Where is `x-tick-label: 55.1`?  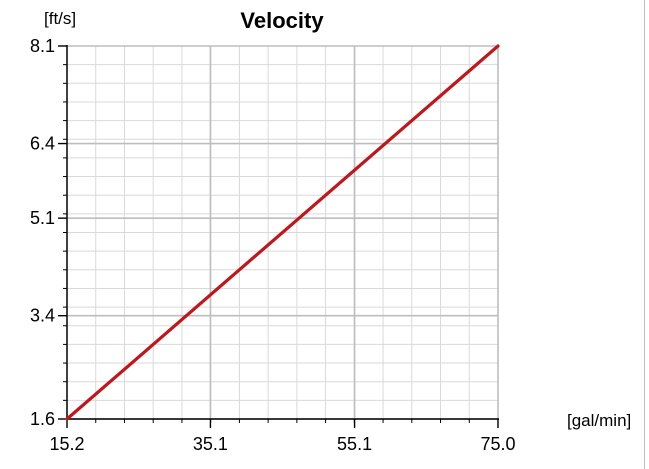
x-tick-label: 55.1 is located at coordinates (354, 444).